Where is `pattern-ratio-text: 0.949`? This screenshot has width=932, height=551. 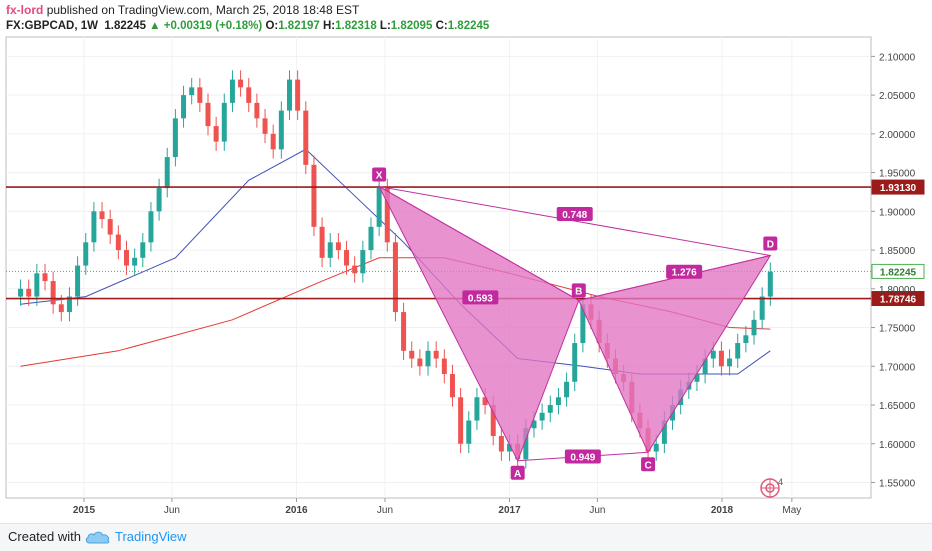 pattern-ratio-text: 0.949 is located at coordinates (582, 458).